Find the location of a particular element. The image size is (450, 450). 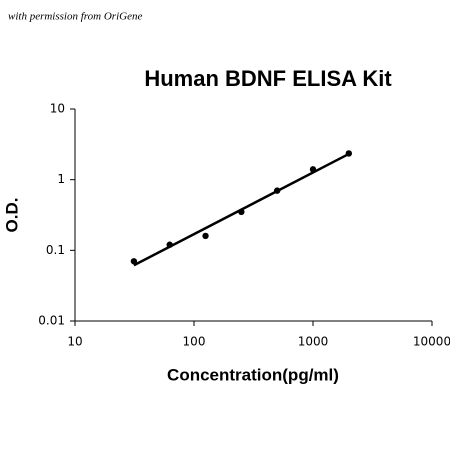

x-tick-label: 10 is located at coordinates (74, 342).